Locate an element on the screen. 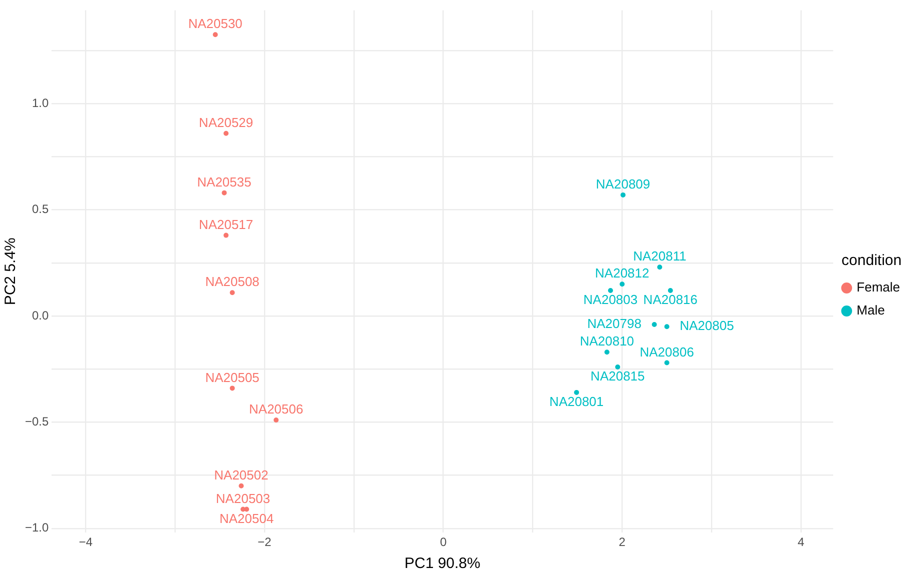 This screenshot has height=575, width=914. y-tick-label: 1.0 is located at coordinates (41, 103).